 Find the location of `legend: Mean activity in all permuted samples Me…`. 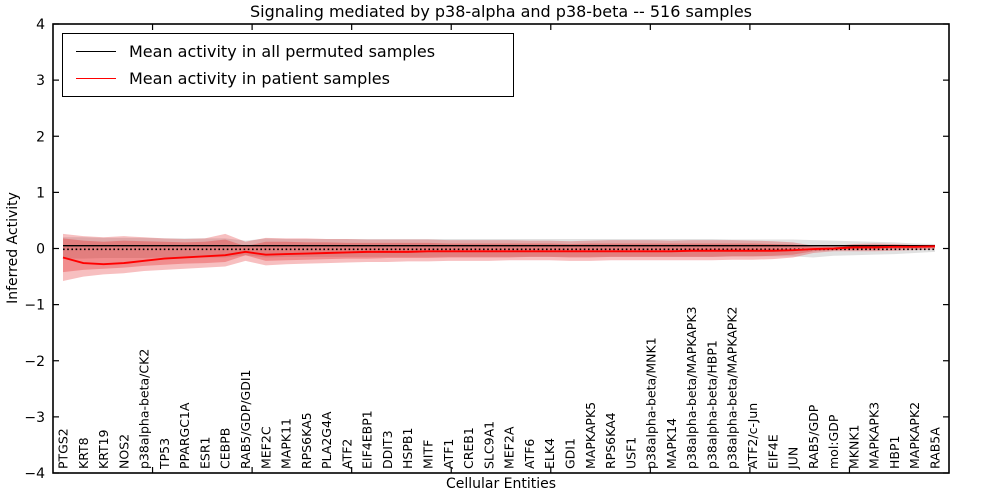

legend: Mean activity in all permuted samples Me… is located at coordinates (288, 65).